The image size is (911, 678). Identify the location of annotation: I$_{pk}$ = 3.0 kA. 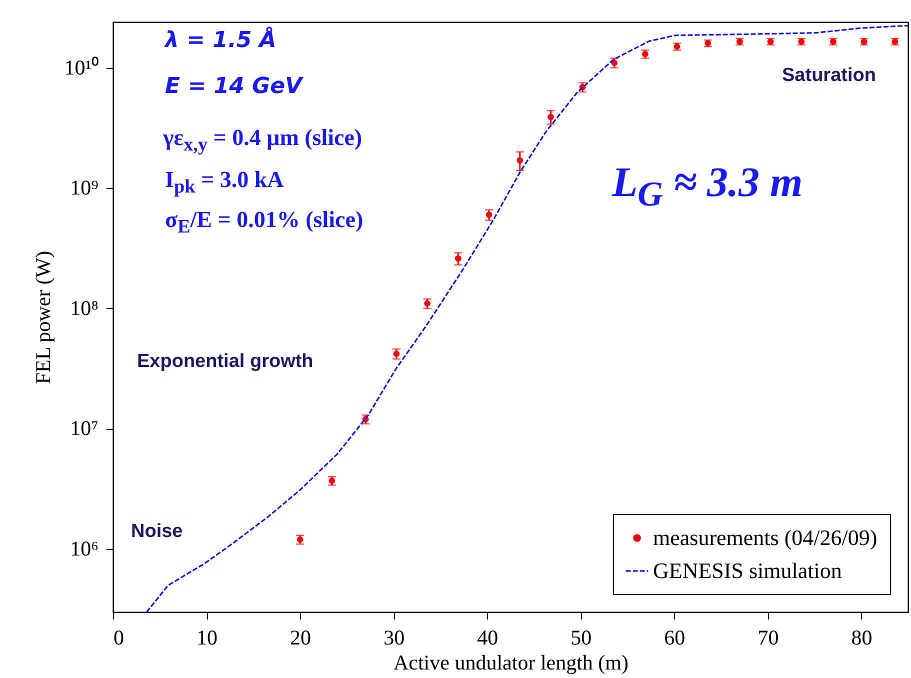
(224, 182).